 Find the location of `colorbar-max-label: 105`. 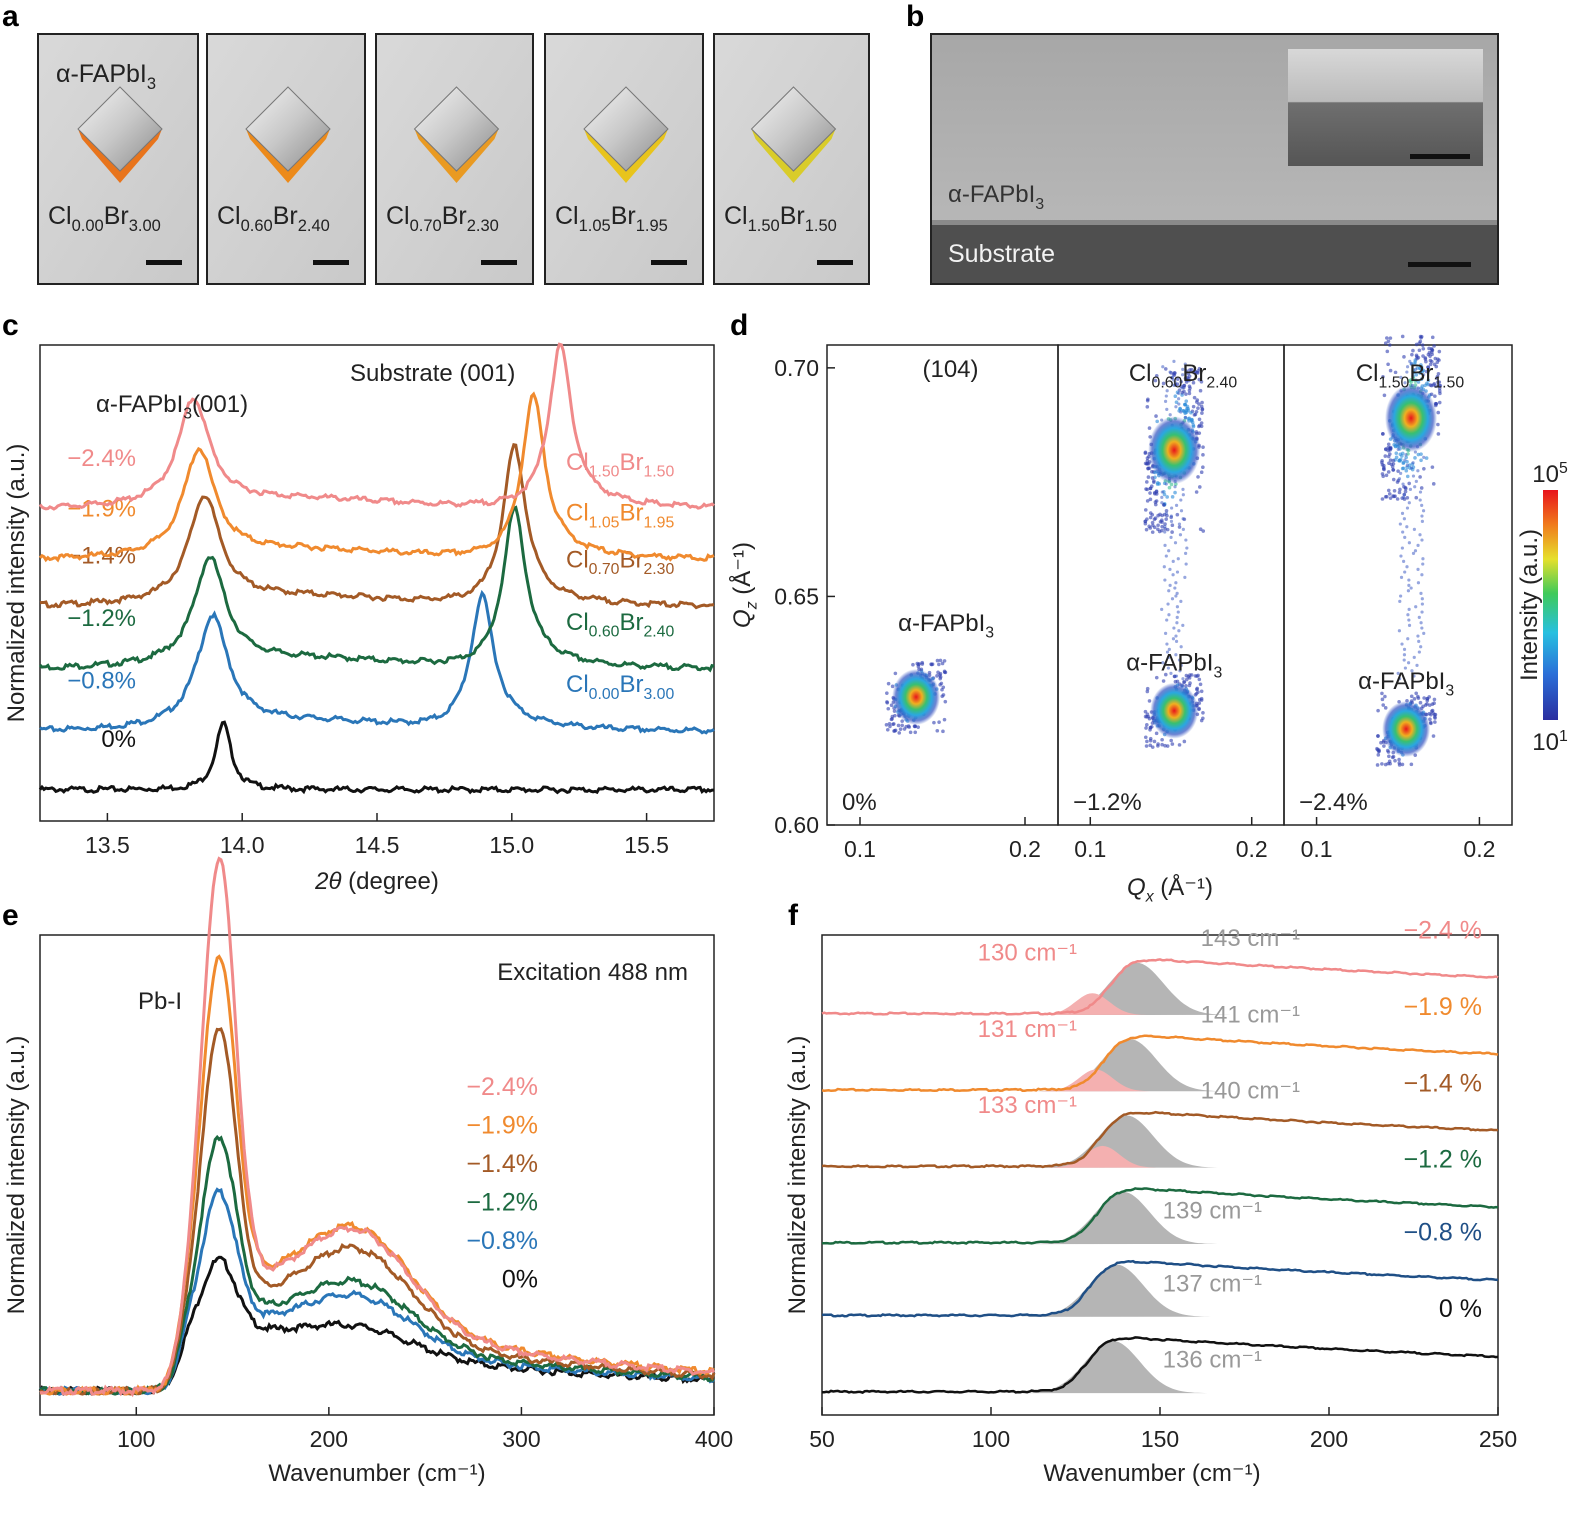

colorbar-max-label: 105 is located at coordinates (1550, 474).